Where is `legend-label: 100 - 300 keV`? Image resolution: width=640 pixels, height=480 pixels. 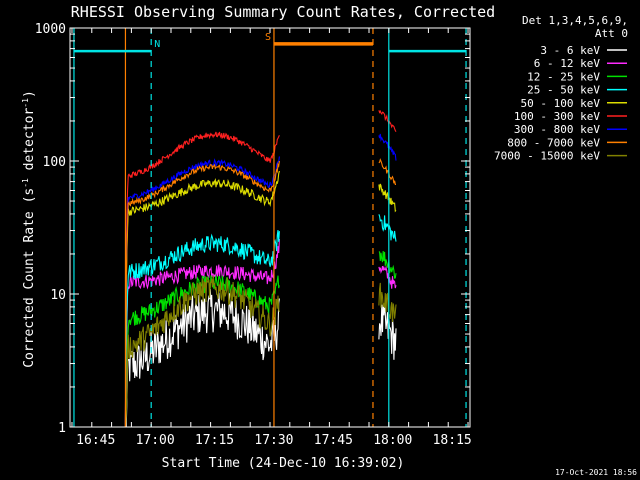 legend-label: 100 - 300 keV is located at coordinates (557, 116).